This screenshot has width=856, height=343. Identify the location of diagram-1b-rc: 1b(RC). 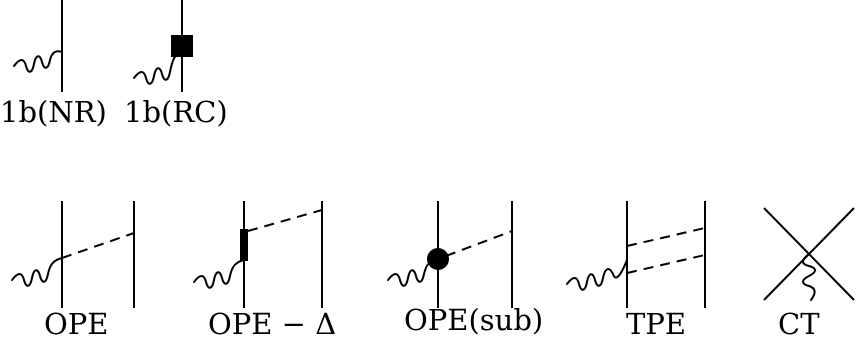
(176, 64).